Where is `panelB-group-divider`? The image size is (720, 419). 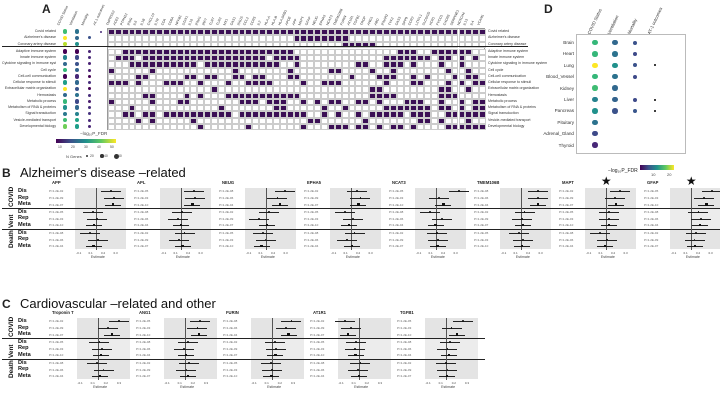 panelB-group-divider is located at coordinates (361, 208).